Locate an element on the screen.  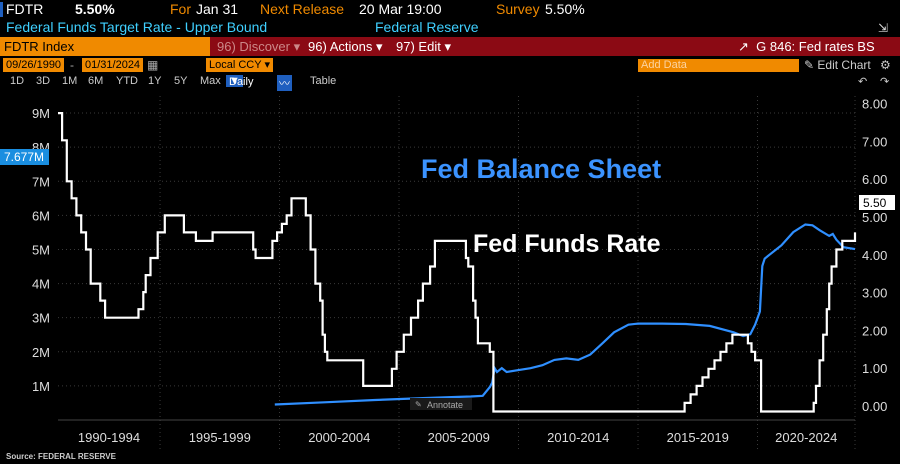
for-label: For is located at coordinates (180, 9).